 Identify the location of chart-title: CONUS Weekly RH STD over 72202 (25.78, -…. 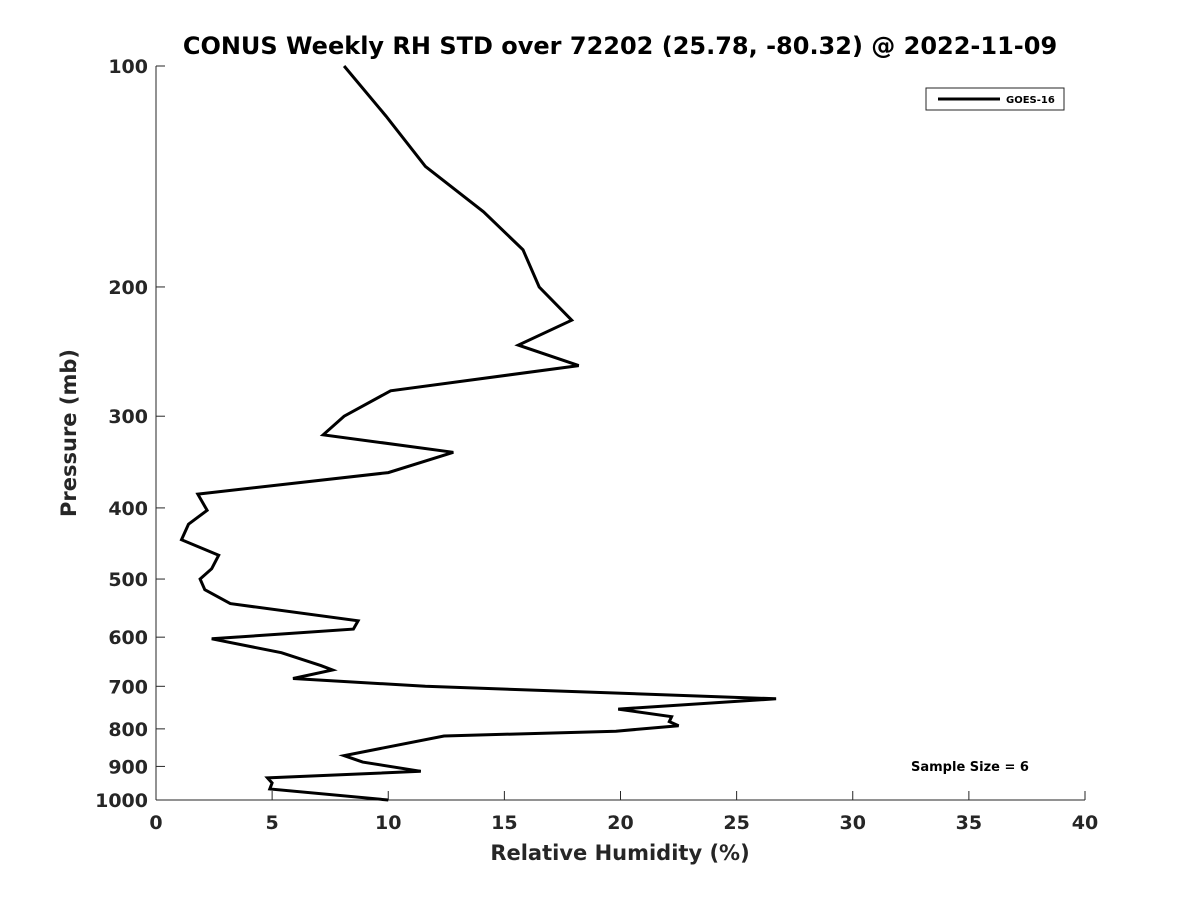
(620, 46).